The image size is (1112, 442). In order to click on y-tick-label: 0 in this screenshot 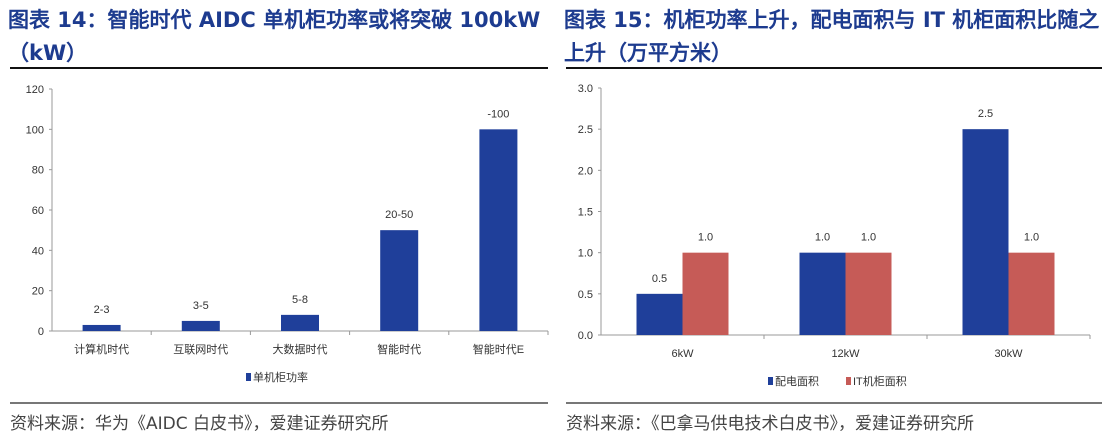, I will do `click(41, 332)`.